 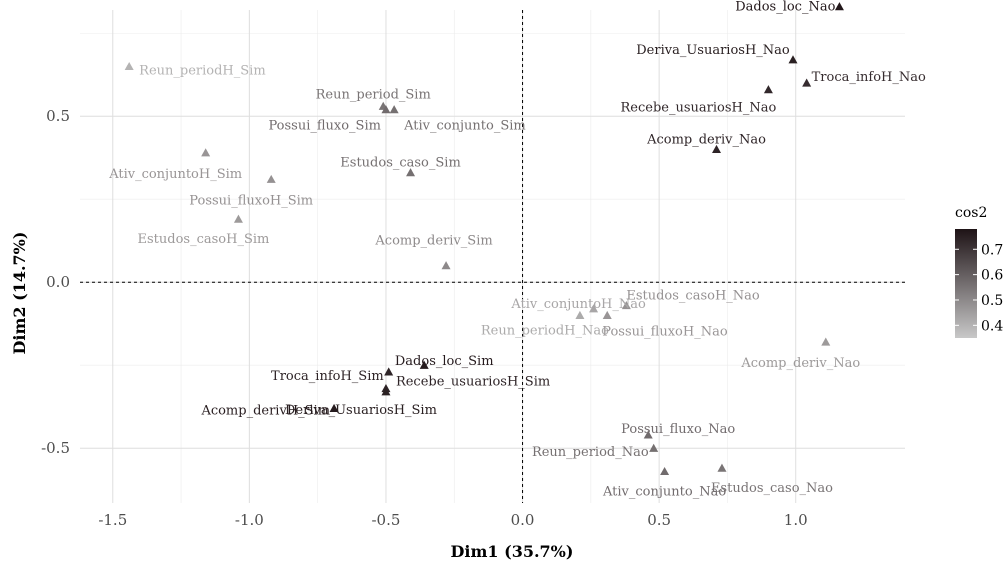 What do you see at coordinates (992, 250) in the screenshot?
I see `legend-tick-label: 0.7` at bounding box center [992, 250].